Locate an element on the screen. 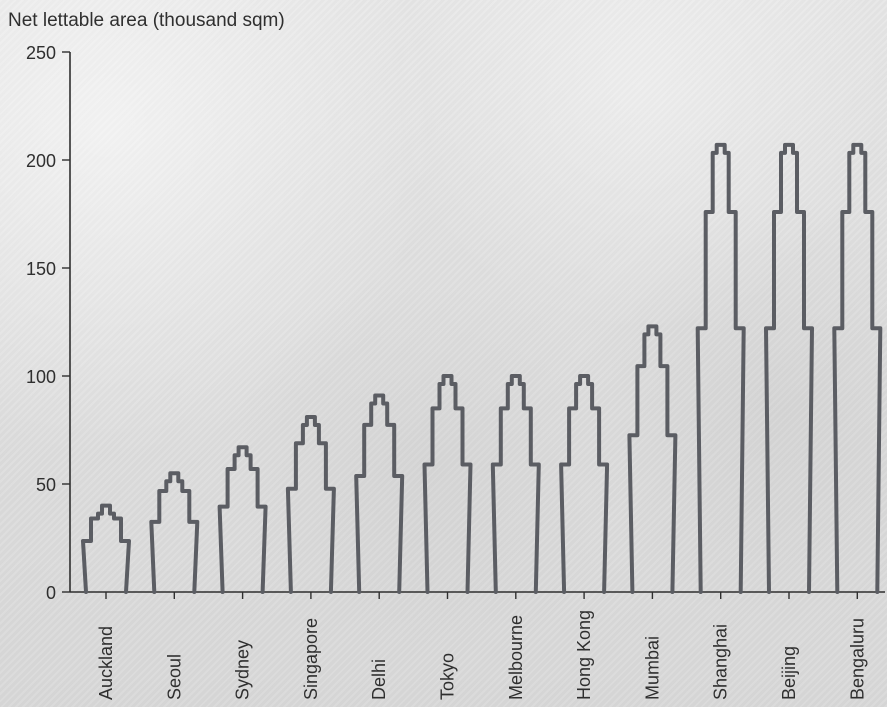 The image size is (887, 707). x-tick-label: Tokyo is located at coordinates (448, 676).